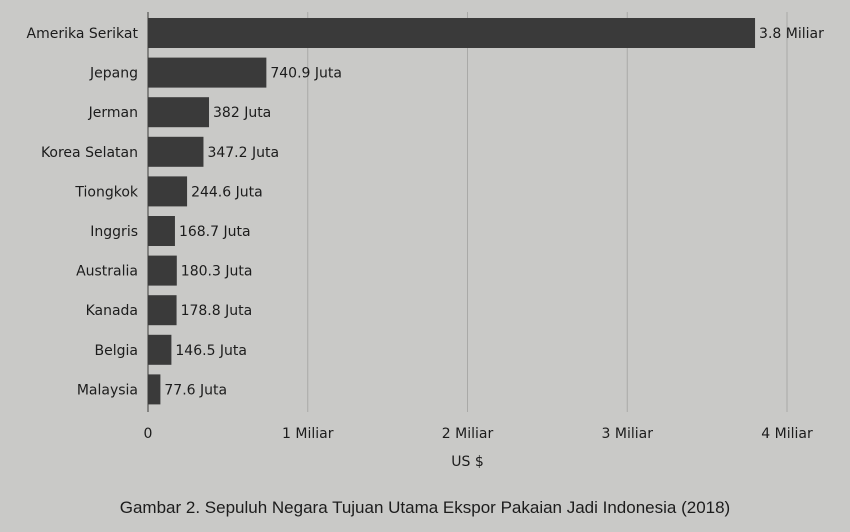  I want to click on category-label: Amerika Serikat, so click(83, 34).